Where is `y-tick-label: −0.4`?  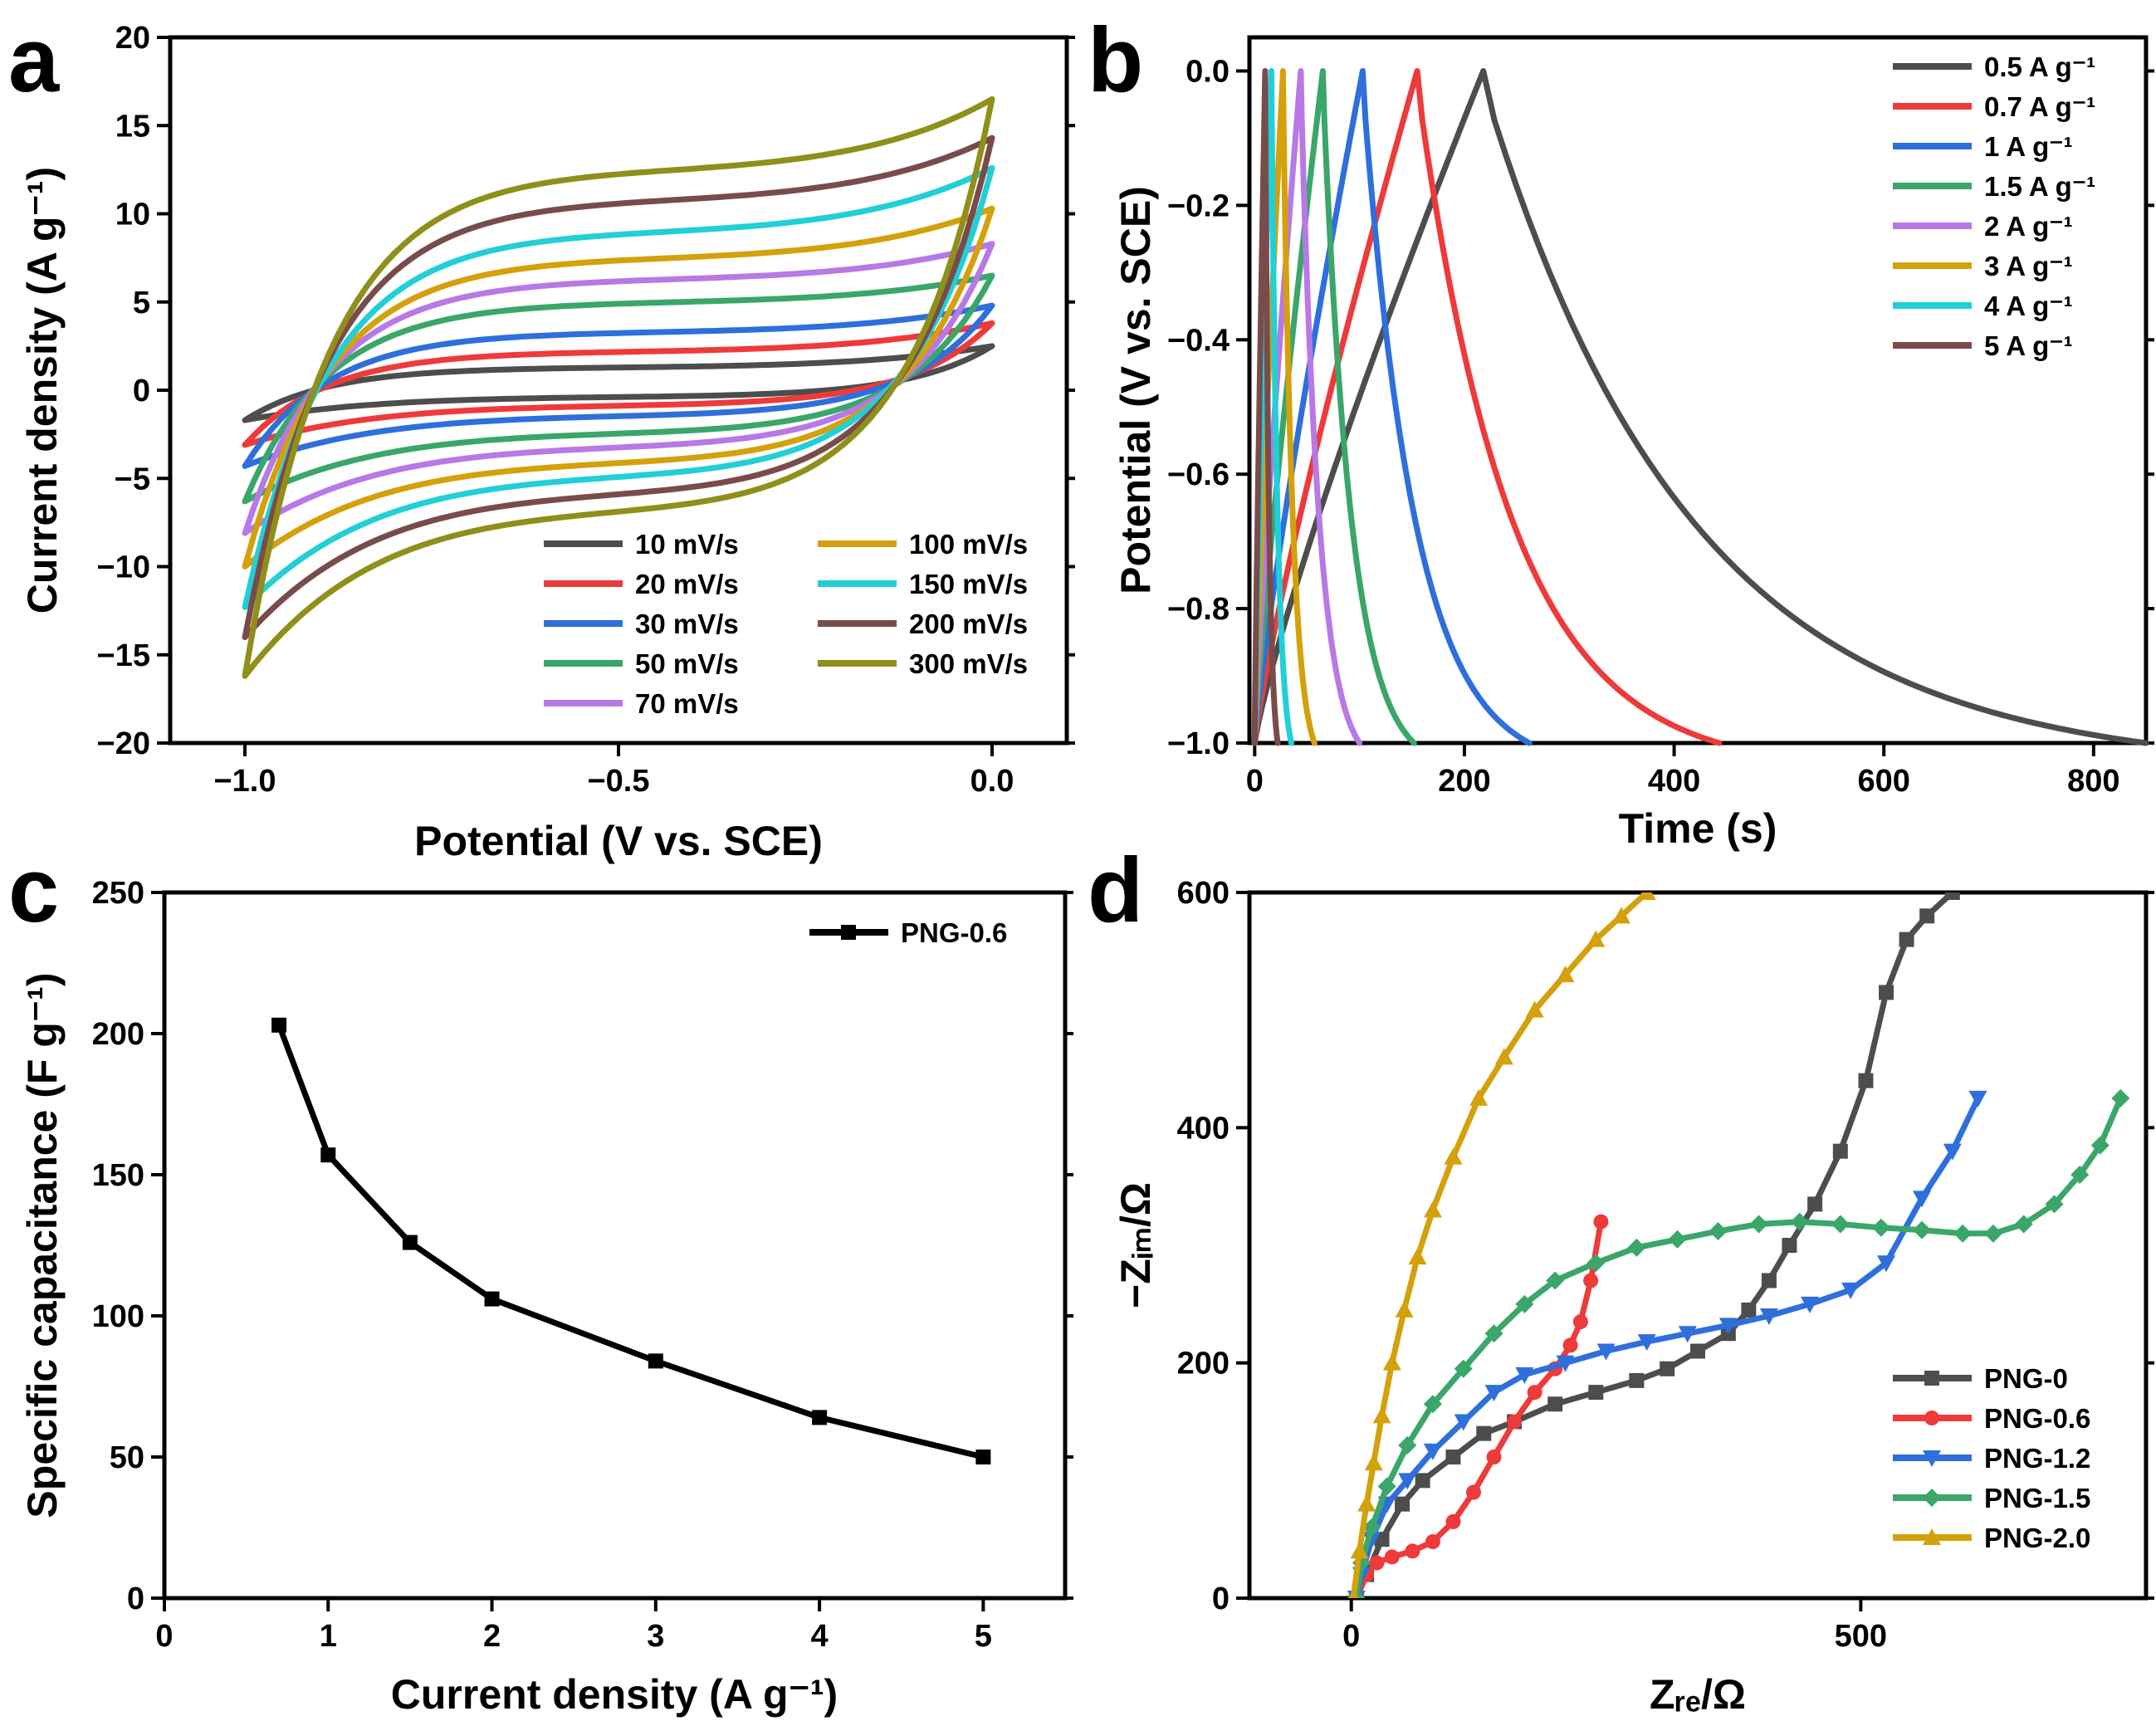 y-tick-label: −0.4 is located at coordinates (1198, 341).